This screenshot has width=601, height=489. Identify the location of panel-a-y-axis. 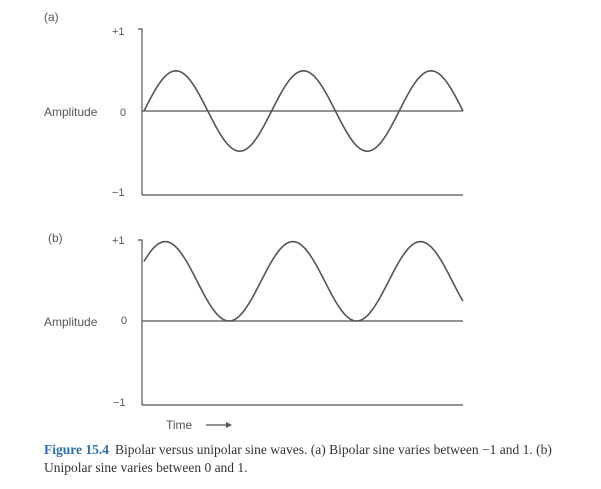
(140, 111).